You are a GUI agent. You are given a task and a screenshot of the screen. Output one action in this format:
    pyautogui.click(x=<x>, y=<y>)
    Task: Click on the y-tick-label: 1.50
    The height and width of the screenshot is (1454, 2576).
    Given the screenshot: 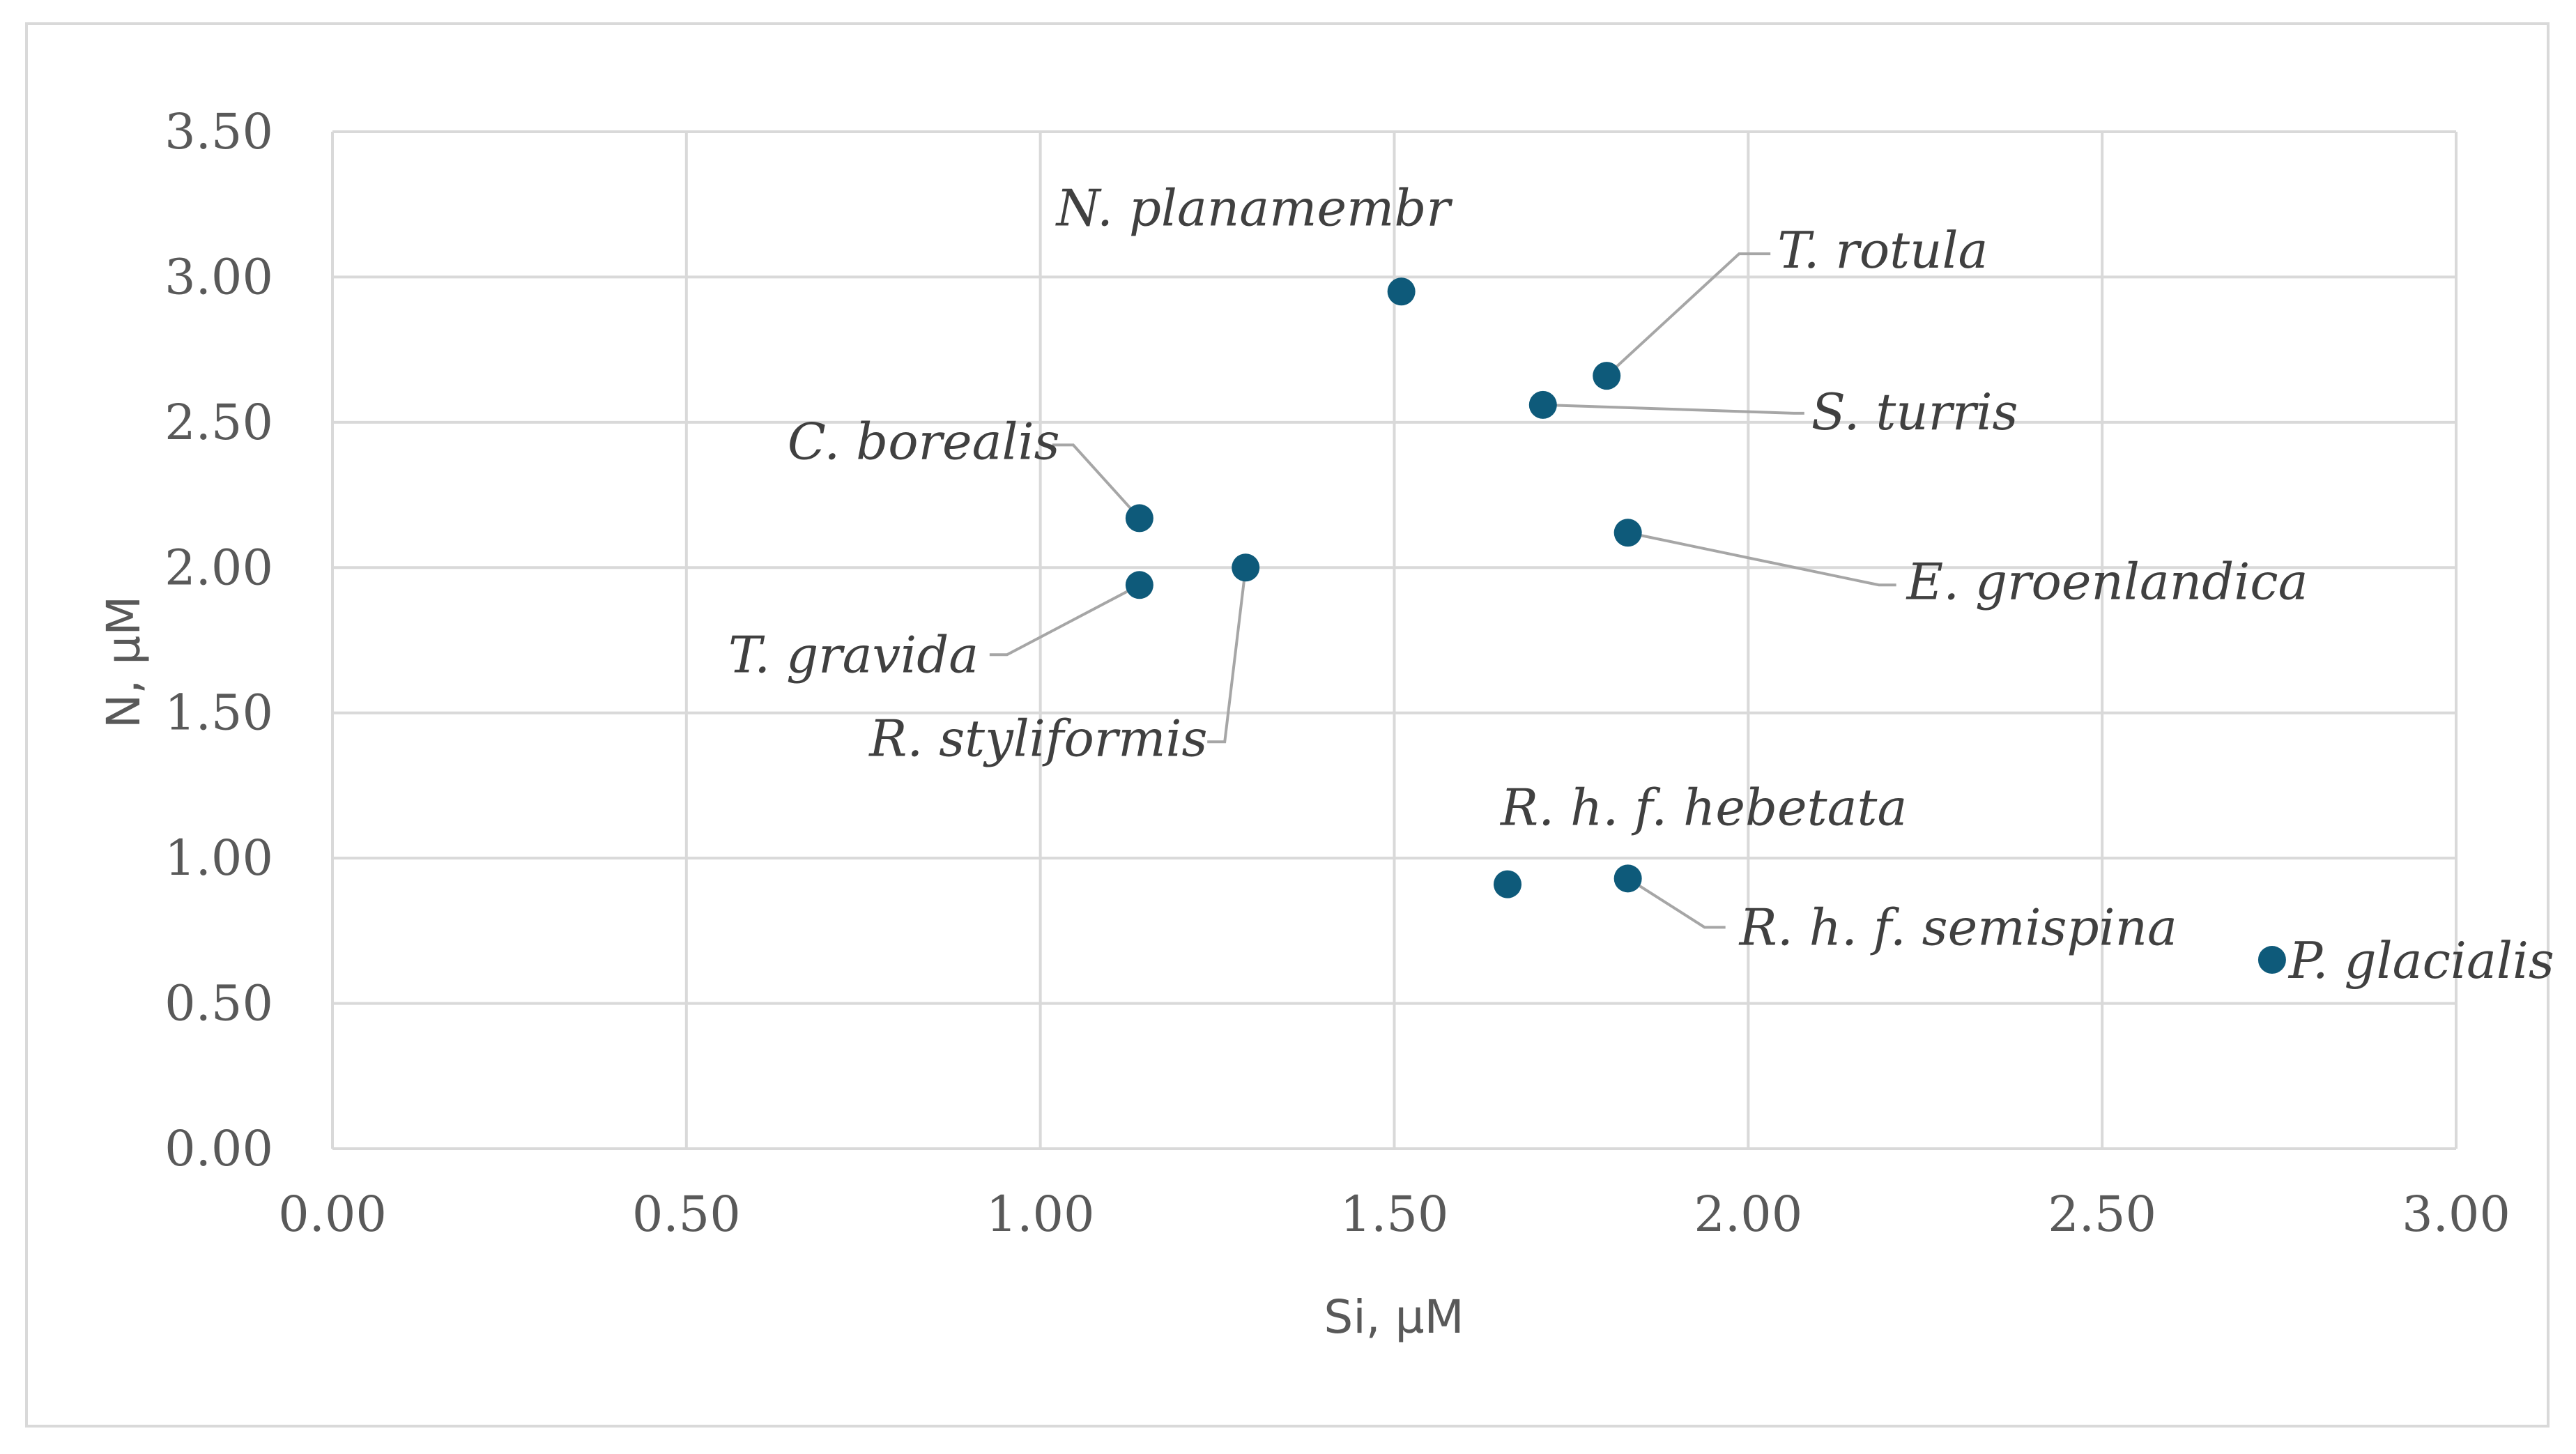 What is the action you would take?
    pyautogui.click(x=219, y=713)
    